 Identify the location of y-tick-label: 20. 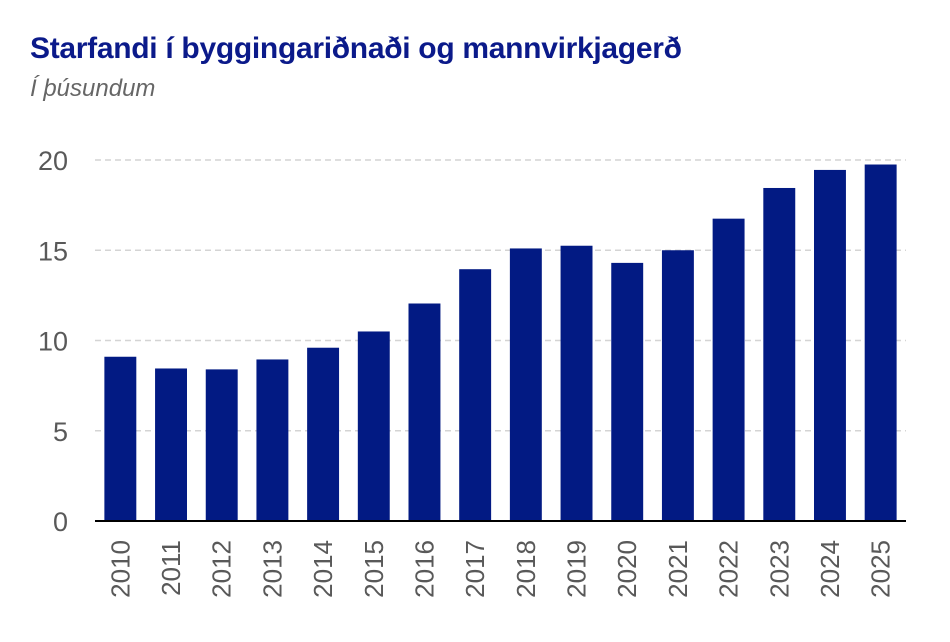
(53, 161).